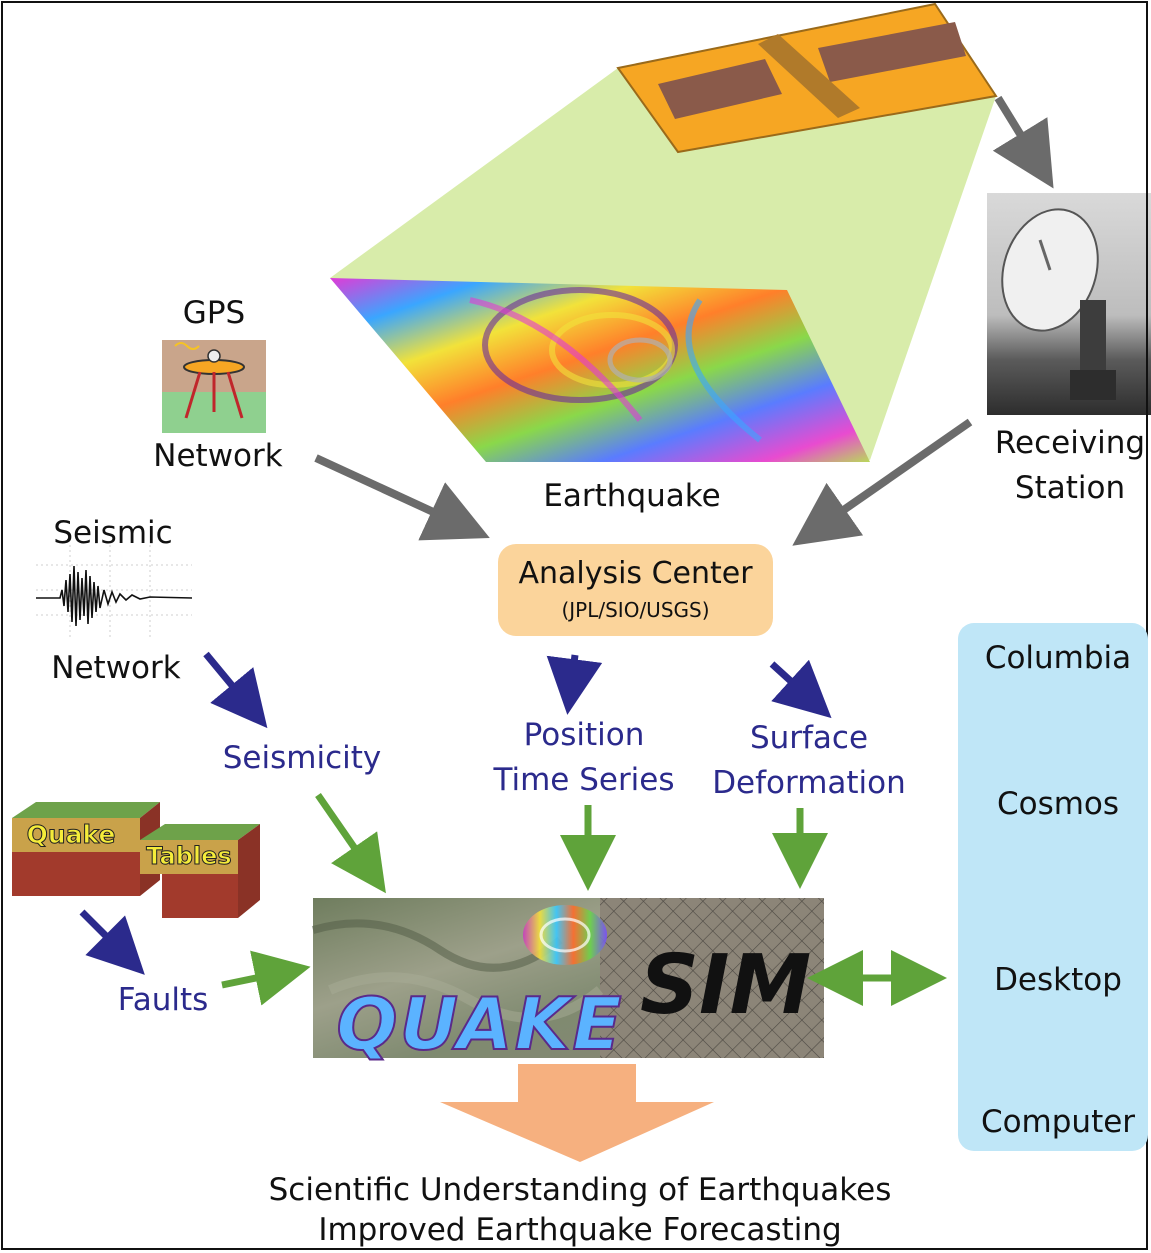  I want to click on desktop-label: Desktop, so click(1058, 980).